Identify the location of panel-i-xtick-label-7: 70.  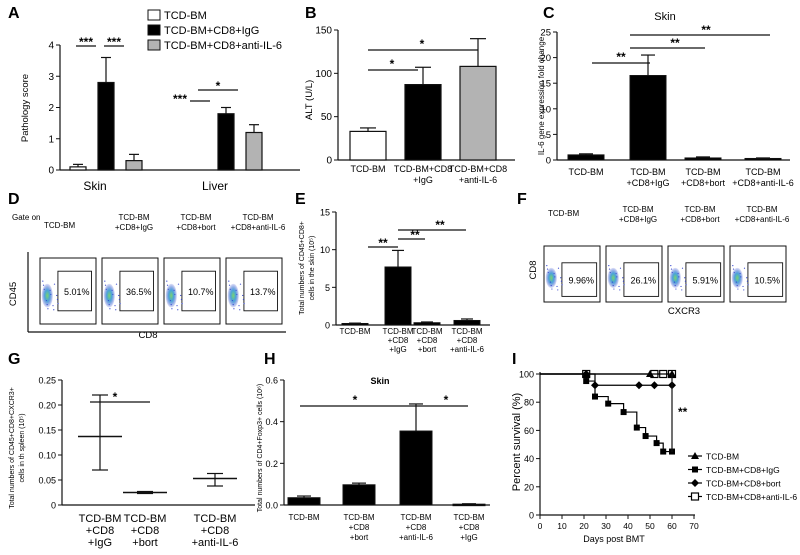
(694, 526).